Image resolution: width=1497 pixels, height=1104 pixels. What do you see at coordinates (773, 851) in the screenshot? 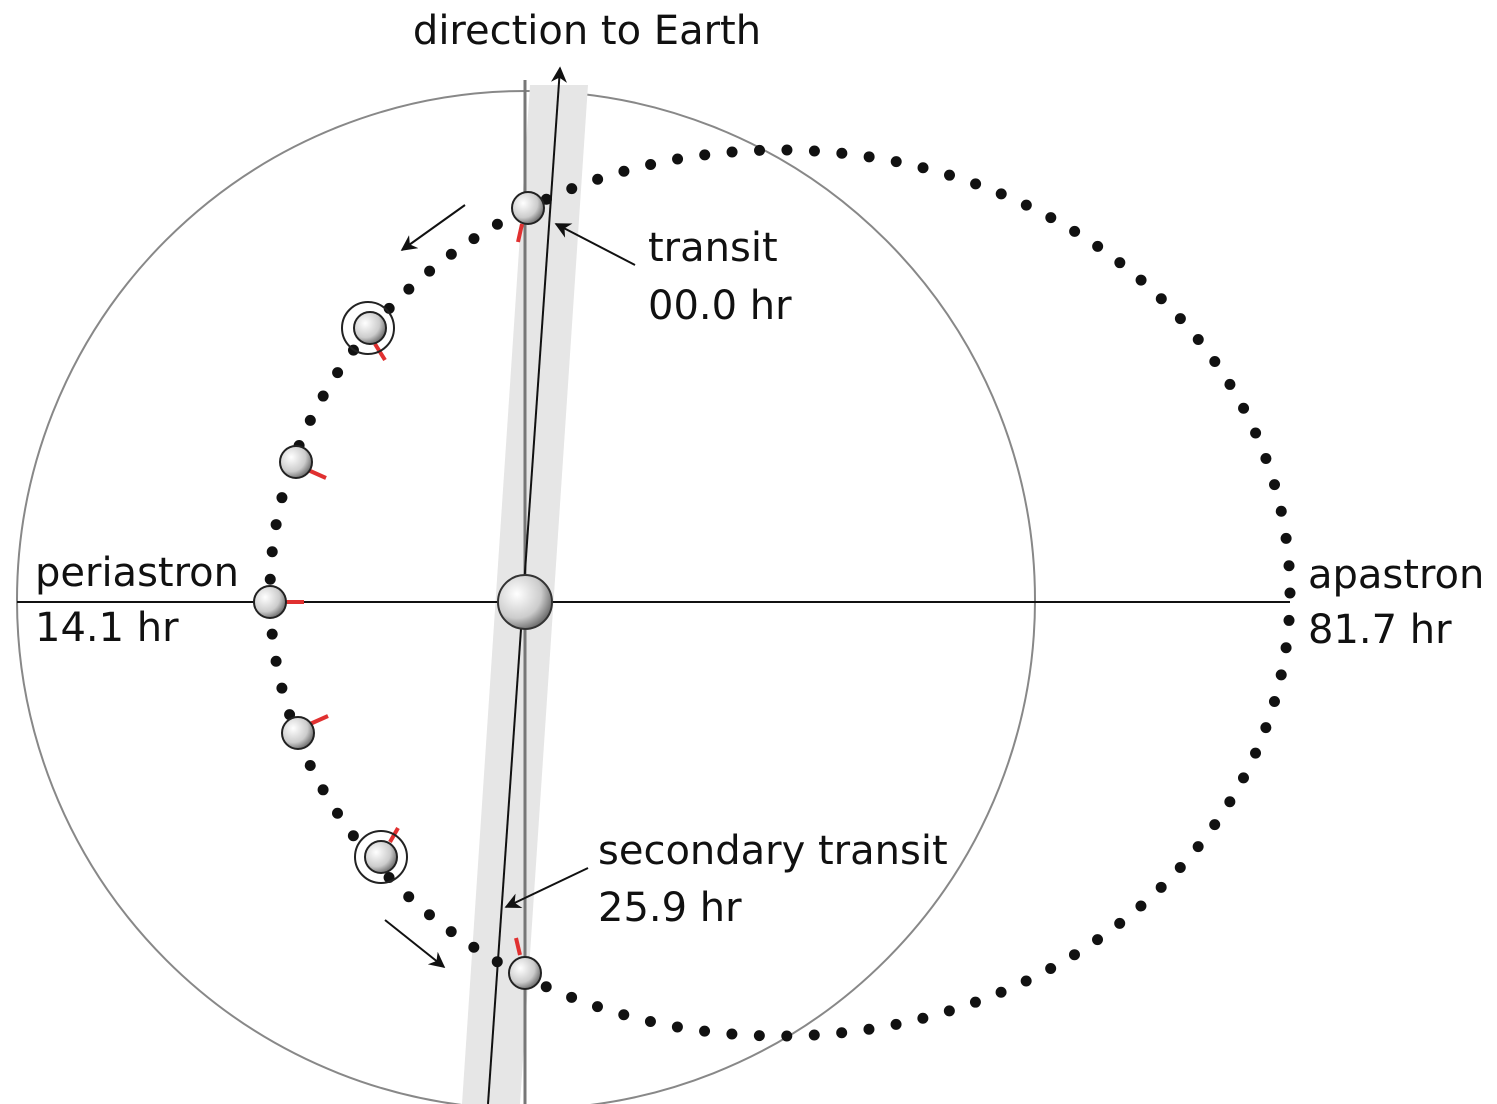
I see `point-label: secondary transit` at bounding box center [773, 851].